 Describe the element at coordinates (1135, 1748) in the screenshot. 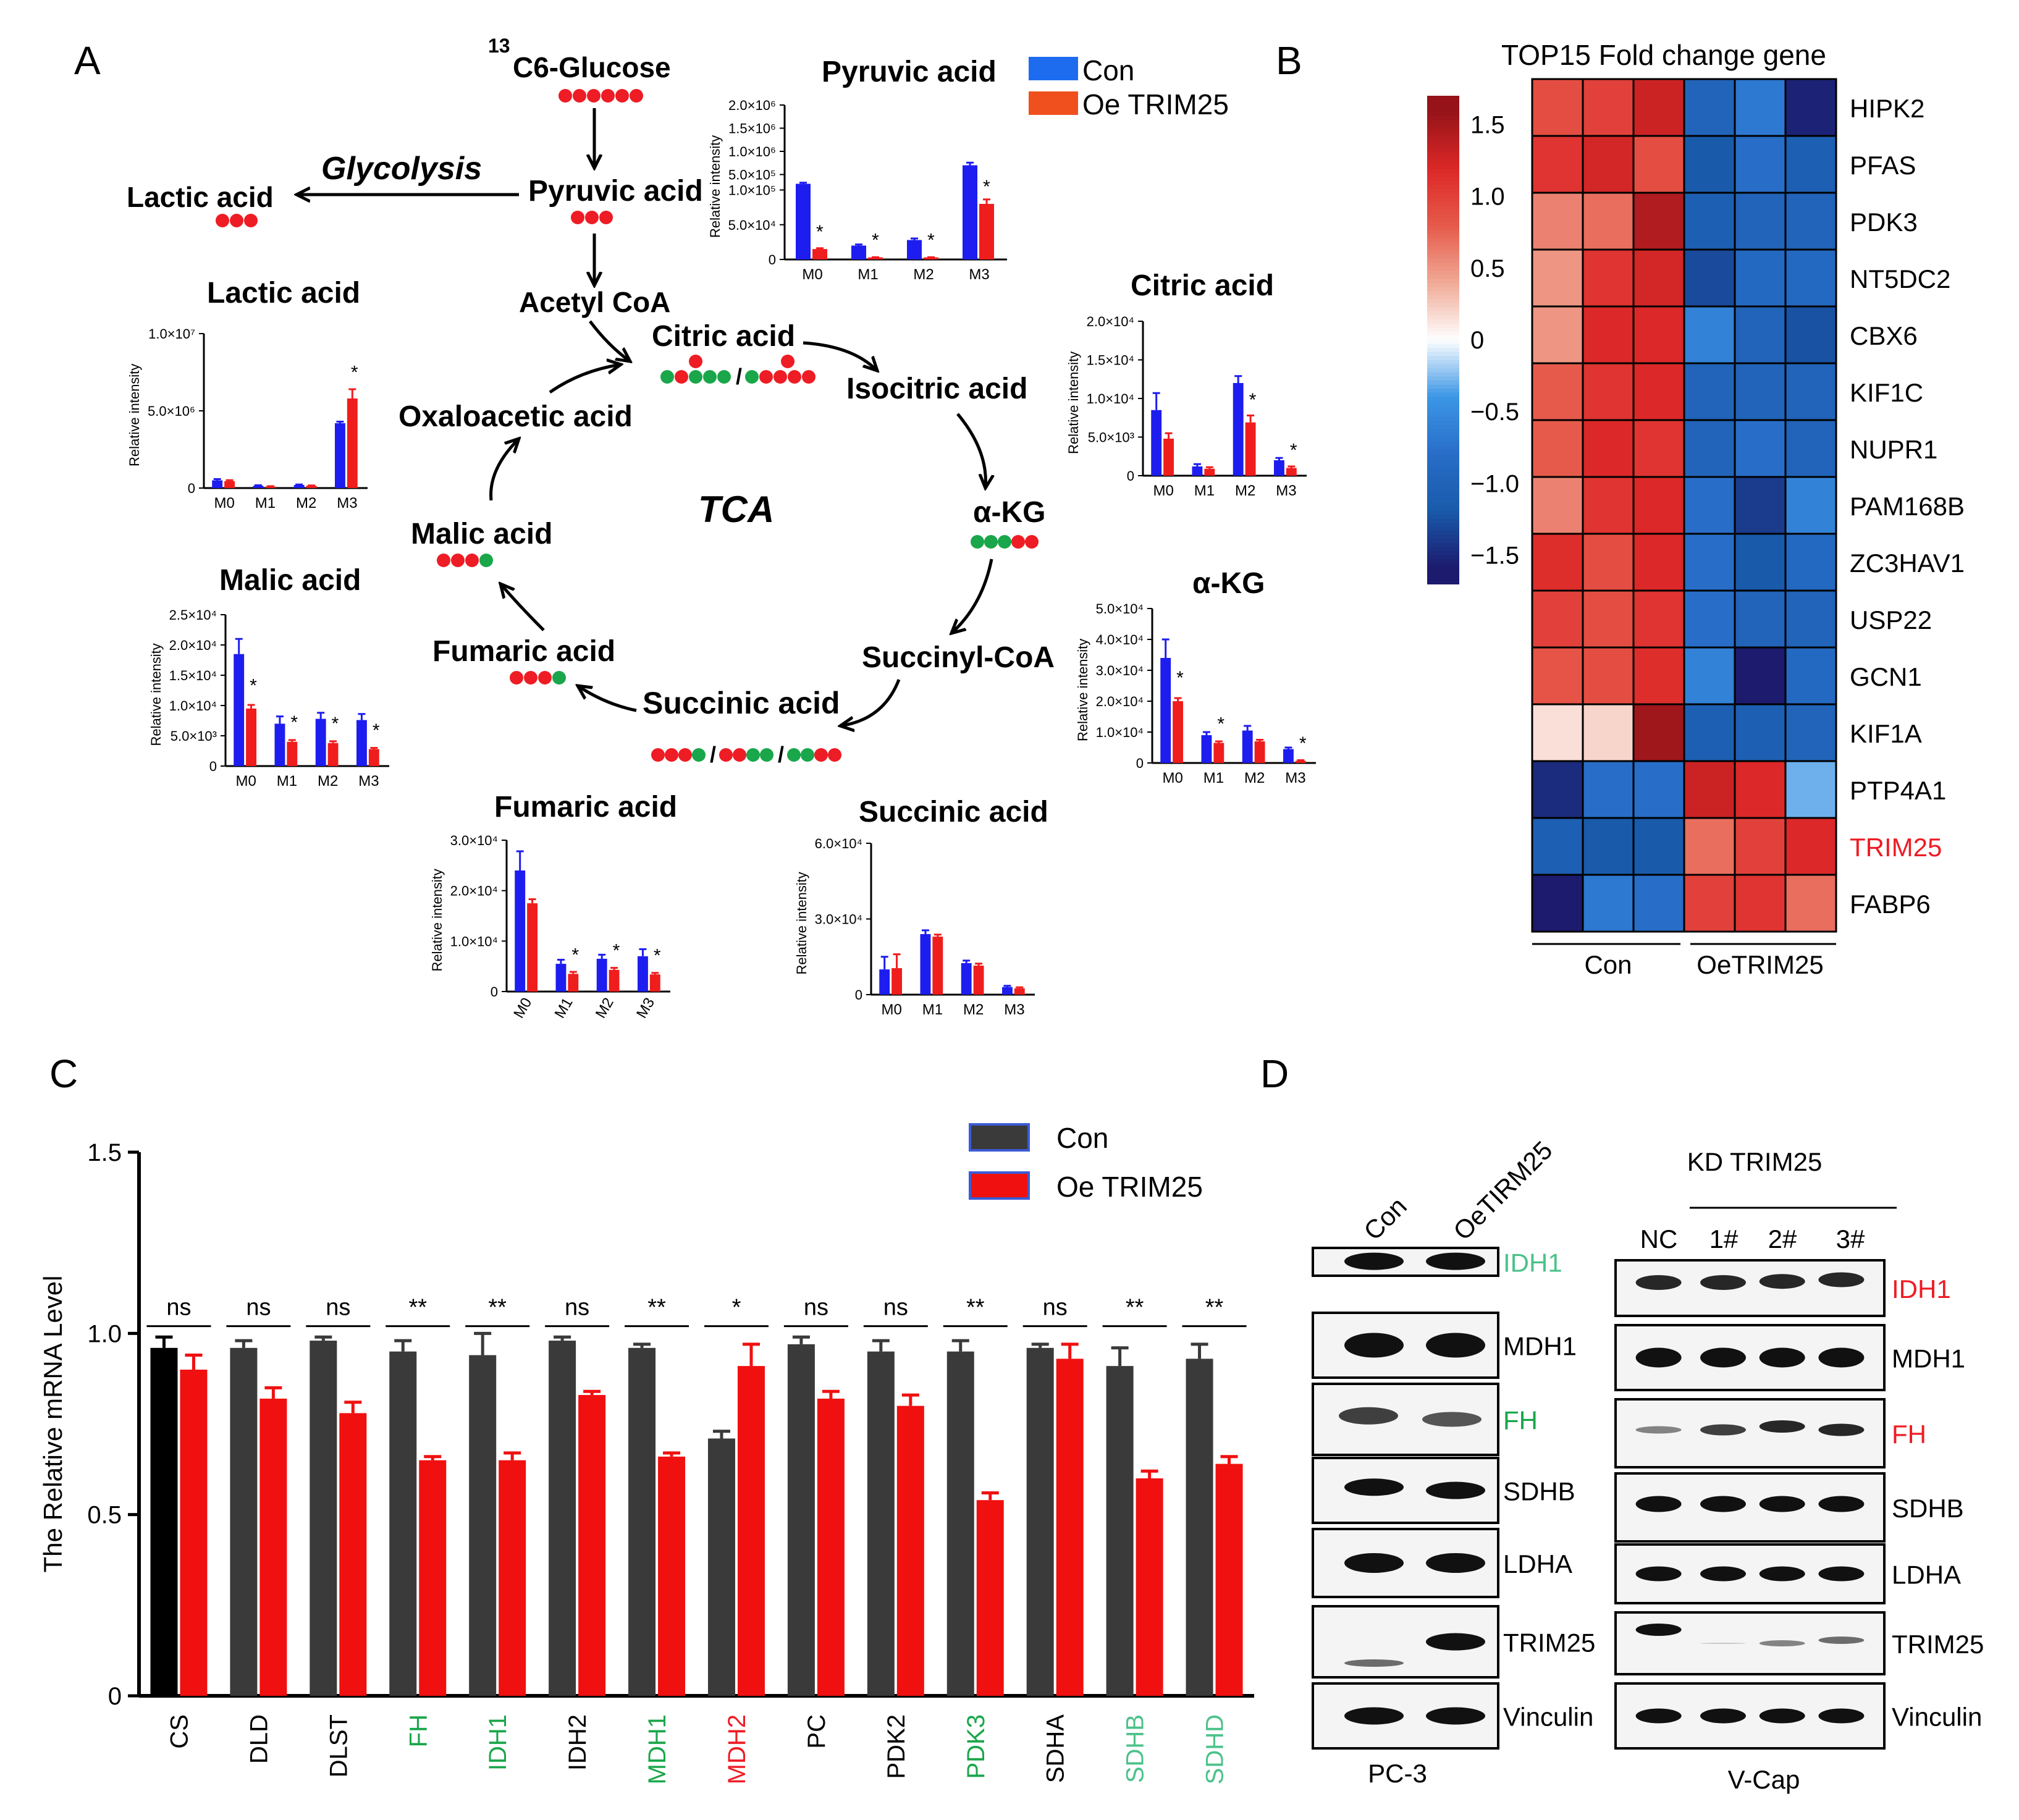

I see `x-tick-label: SDHB` at that location.